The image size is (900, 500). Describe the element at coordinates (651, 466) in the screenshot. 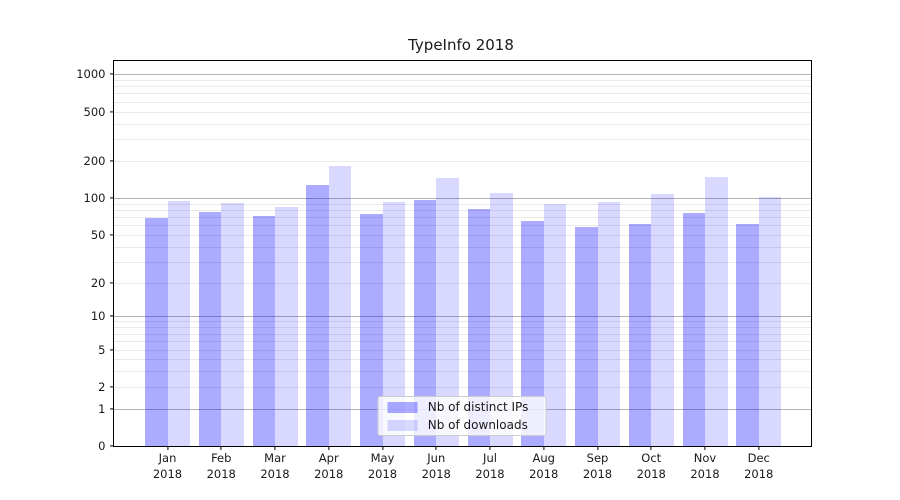

I see `x-tick-label: Oct 2018` at that location.